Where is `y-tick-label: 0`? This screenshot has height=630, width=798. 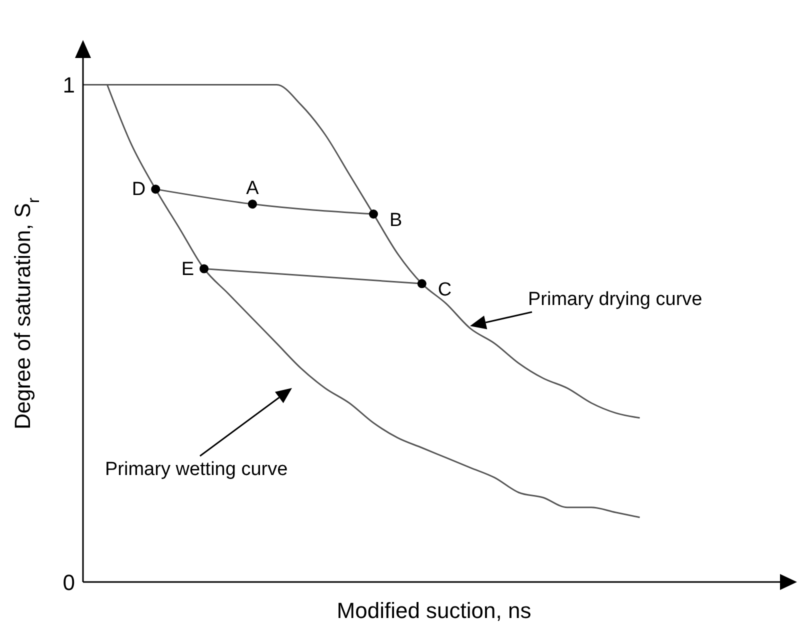
y-tick-label: 0 is located at coordinates (68, 582).